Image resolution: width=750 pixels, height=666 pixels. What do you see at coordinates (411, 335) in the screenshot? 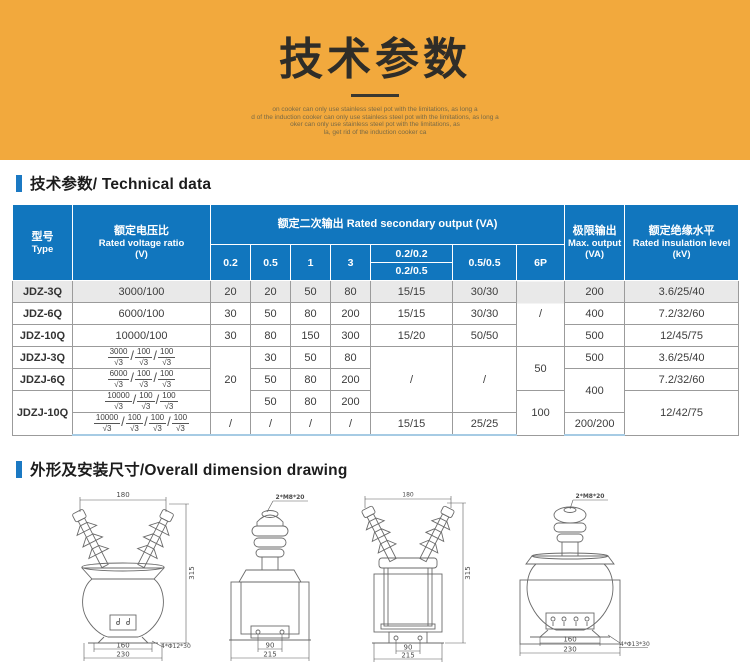
I see `cell-0202: 15/20` at bounding box center [411, 335].